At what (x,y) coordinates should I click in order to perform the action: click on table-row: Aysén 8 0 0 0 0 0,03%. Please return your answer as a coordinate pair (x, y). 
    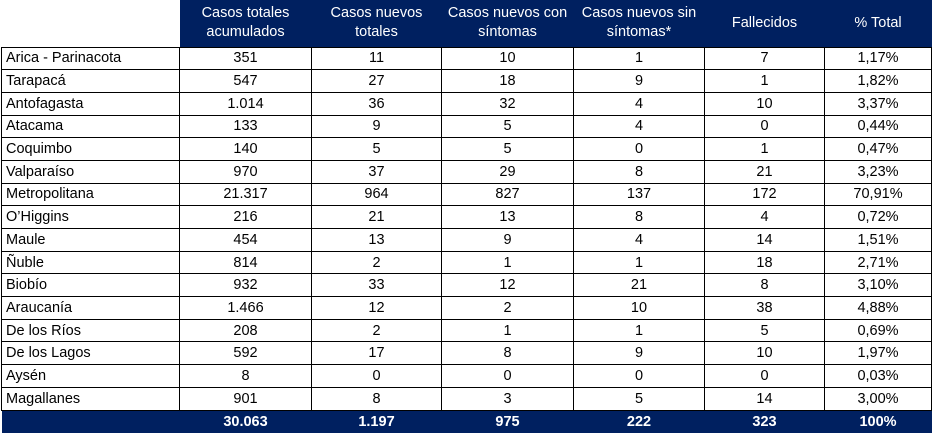
    Looking at the image, I should click on (466, 376).